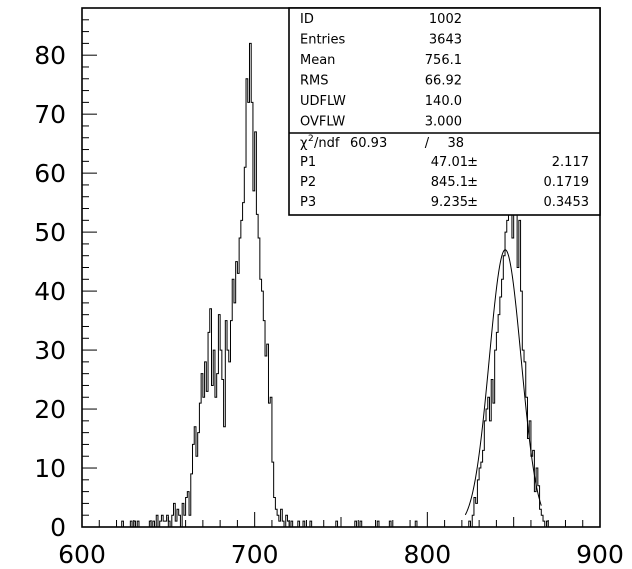  Describe the element at coordinates (570, 162) in the screenshot. I see `param-error: 2.117` at that location.